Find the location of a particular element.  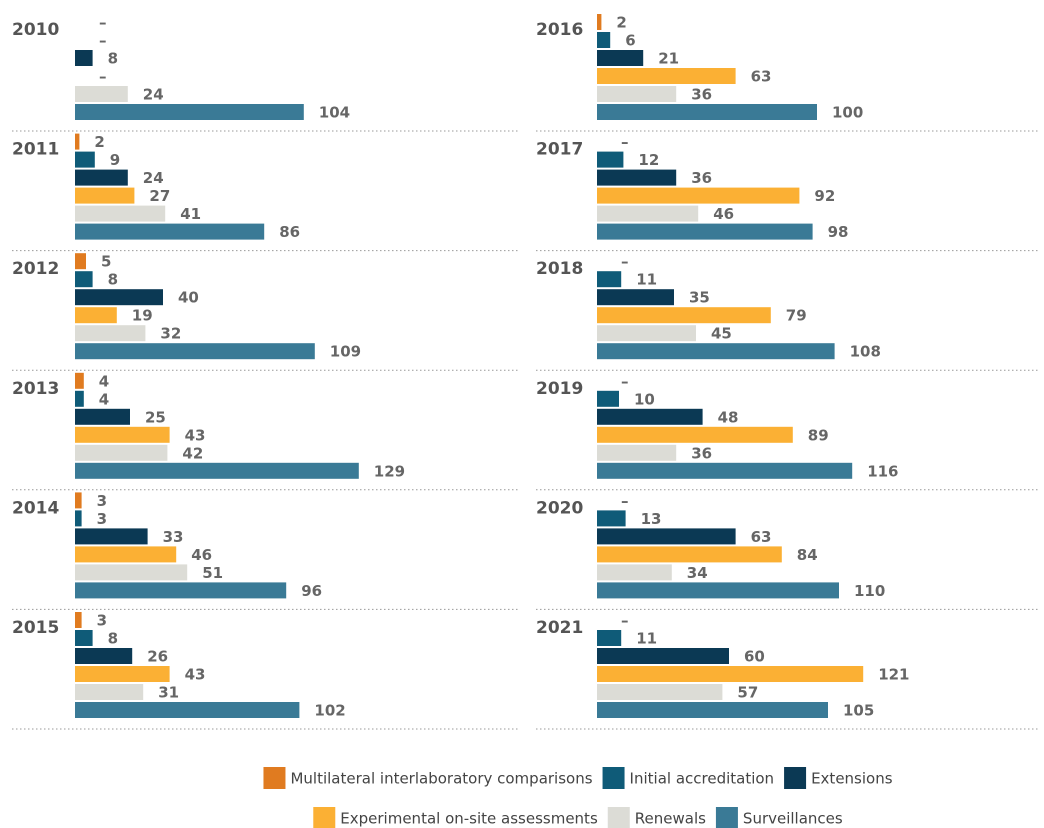

year-label: 2015 is located at coordinates (35, 628).